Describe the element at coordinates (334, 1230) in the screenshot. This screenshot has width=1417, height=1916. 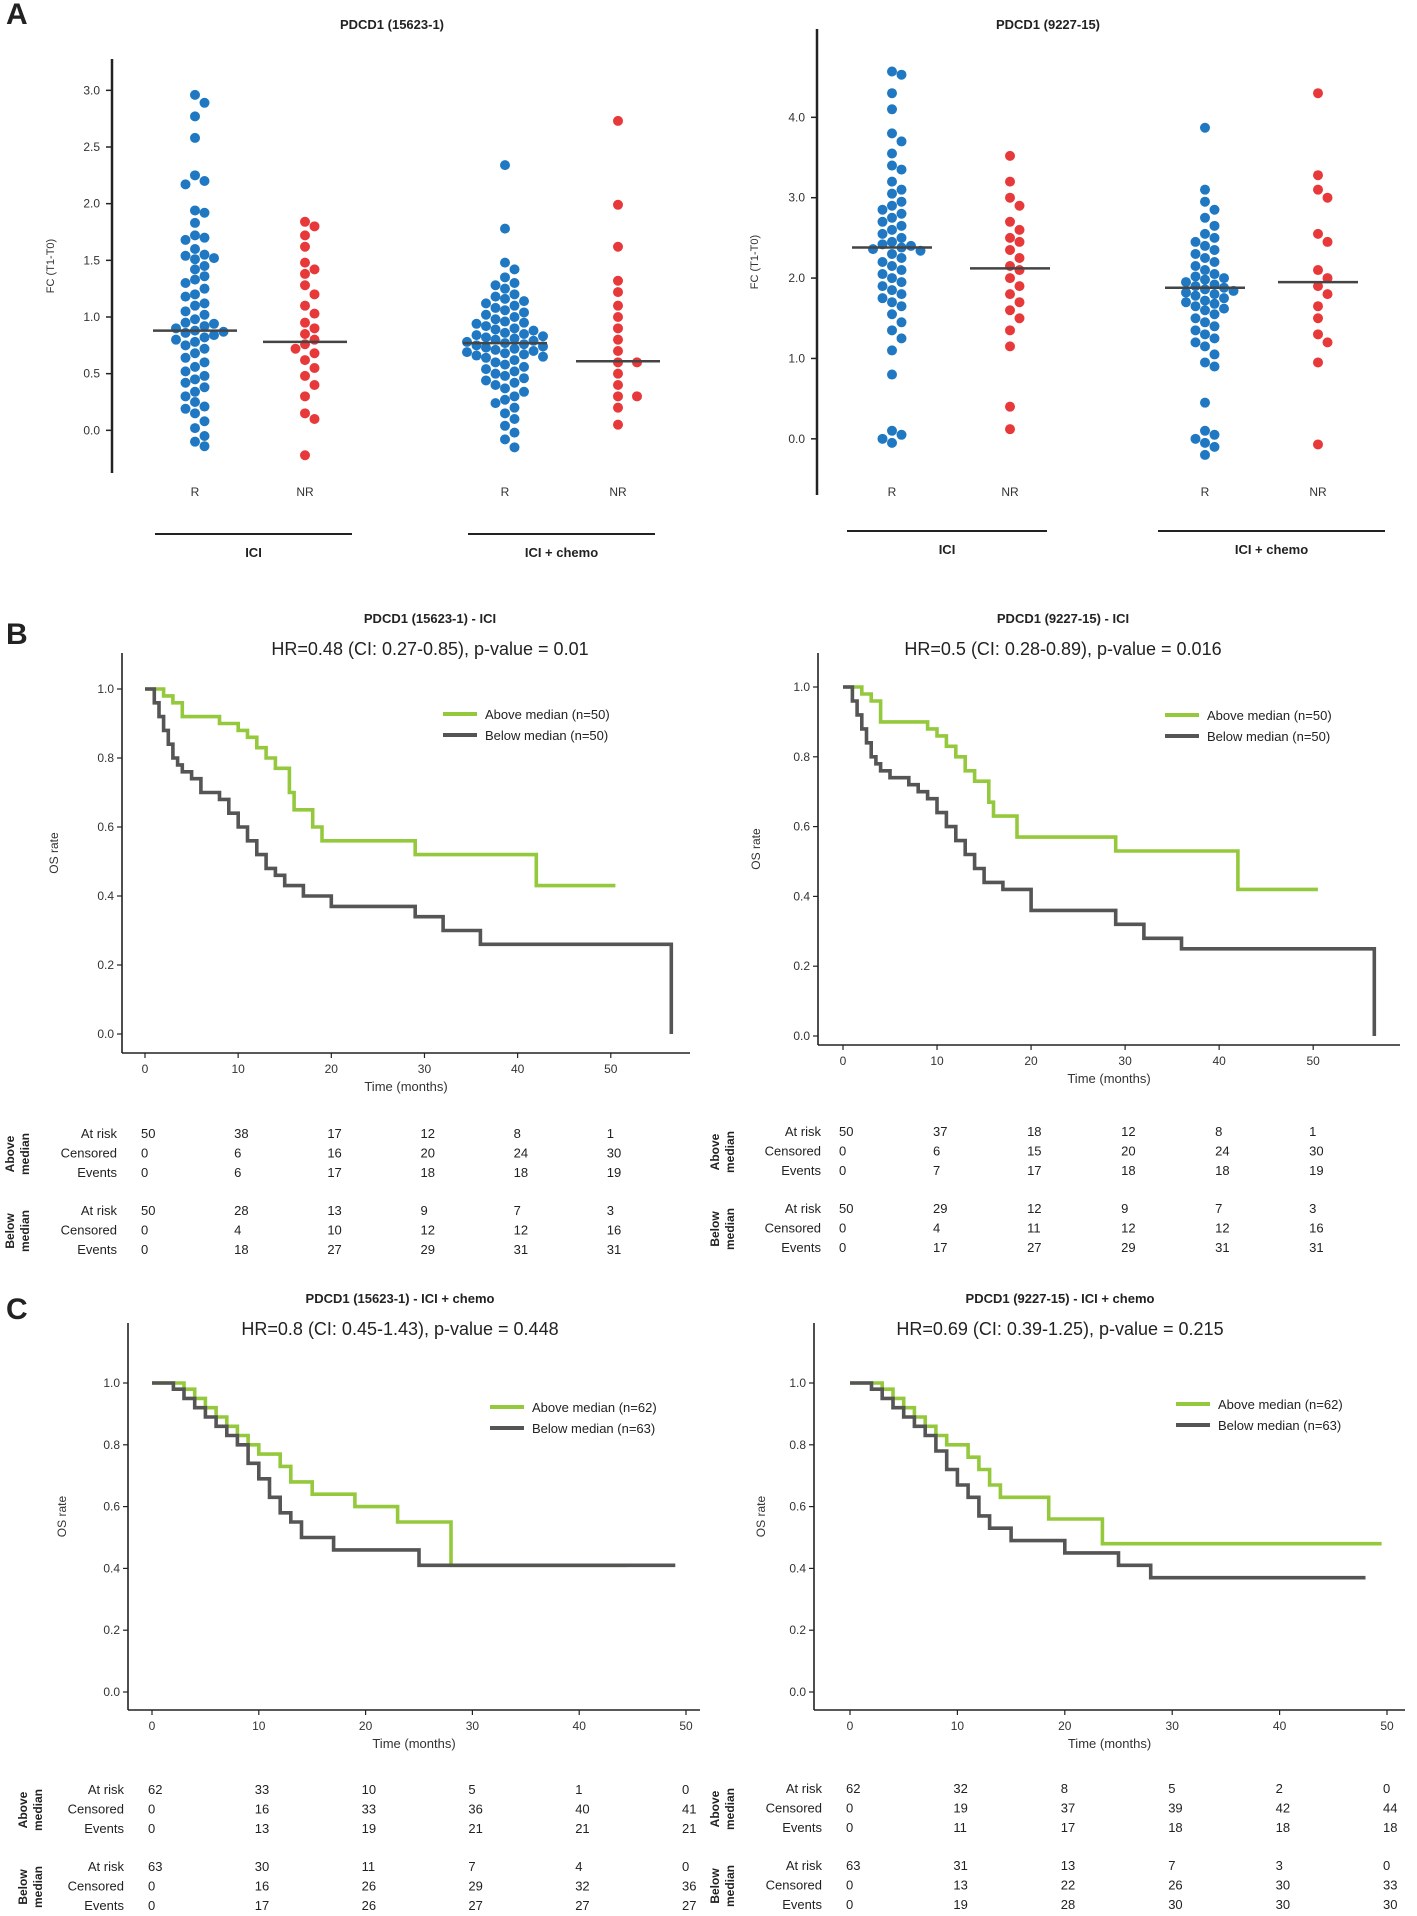
I see `risk-cell: 10` at that location.